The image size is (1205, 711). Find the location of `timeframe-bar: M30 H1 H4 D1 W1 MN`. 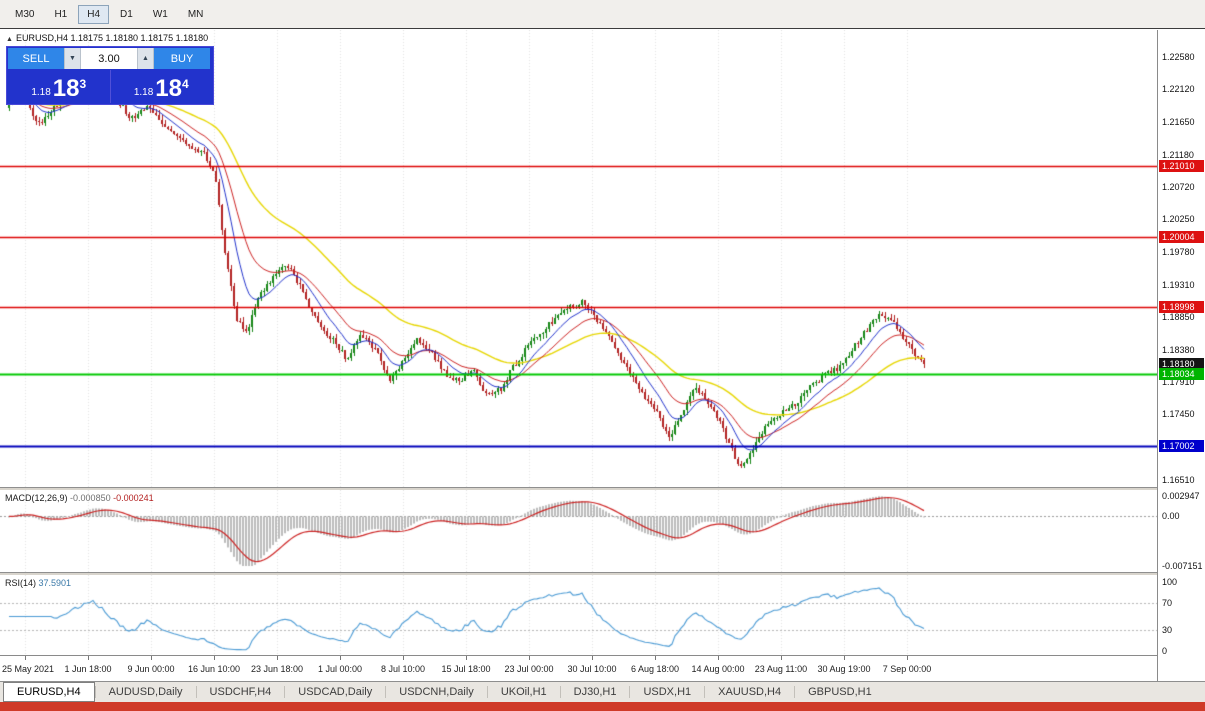

timeframe-bar: M30 H1 H4 D1 W1 MN is located at coordinates (110, 14).